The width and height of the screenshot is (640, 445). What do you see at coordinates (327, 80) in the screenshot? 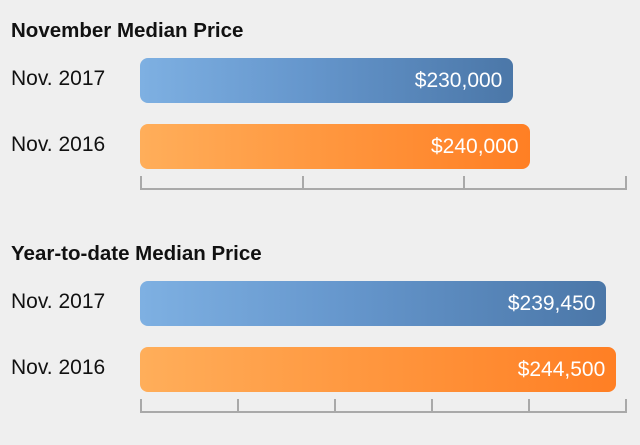
I see `bar: $230,000` at bounding box center [327, 80].